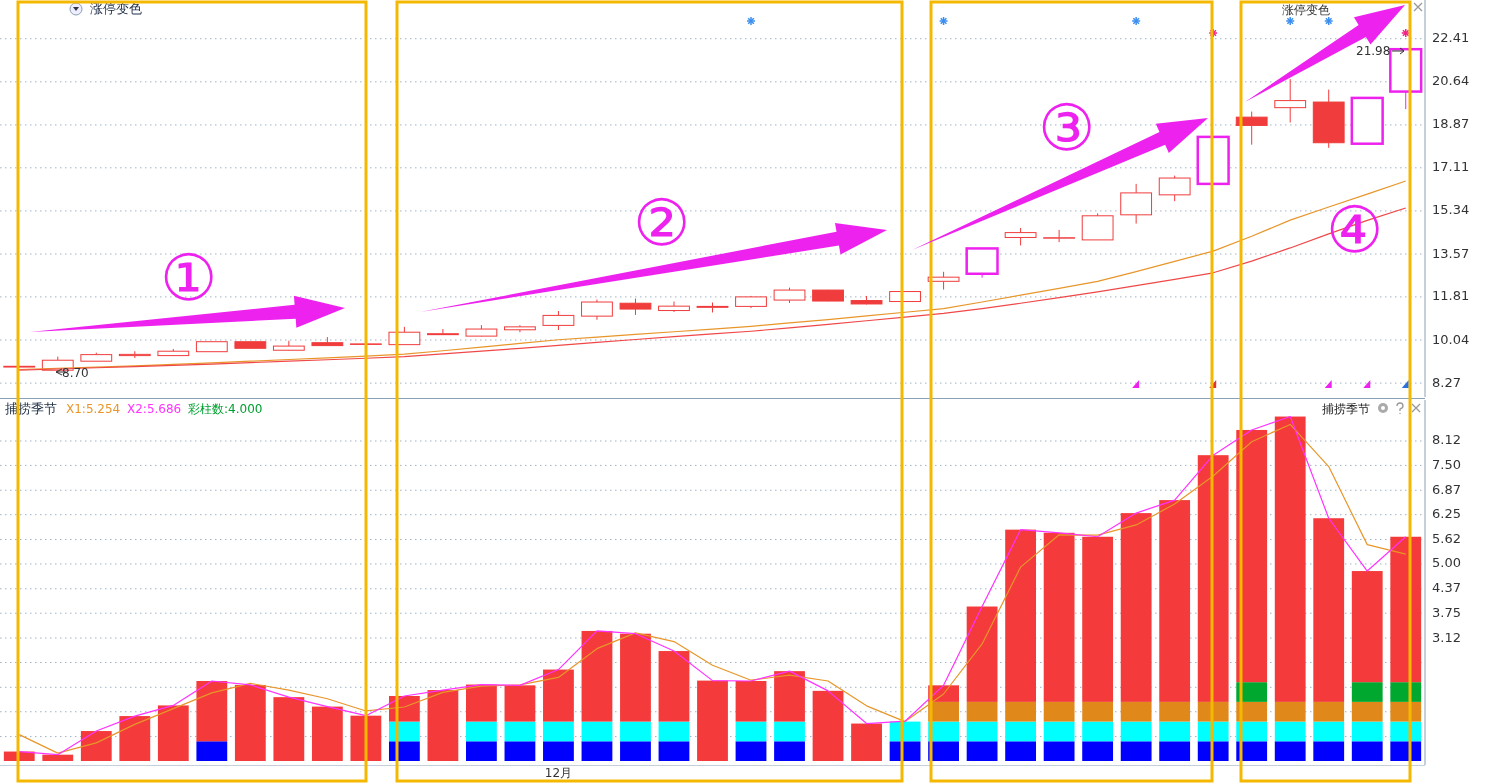 This screenshot has width=1500, height=784. I want to click on y-tick-label: 8.12, so click(1446, 440).